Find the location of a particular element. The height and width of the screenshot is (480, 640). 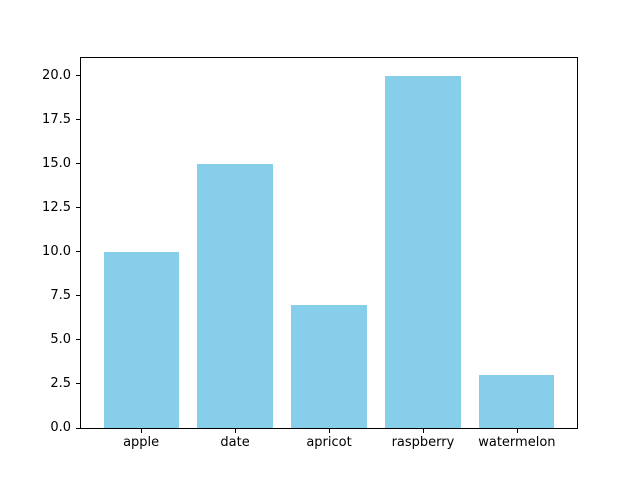

y-tick-label-0.0: 0.0 is located at coordinates (60, 427).